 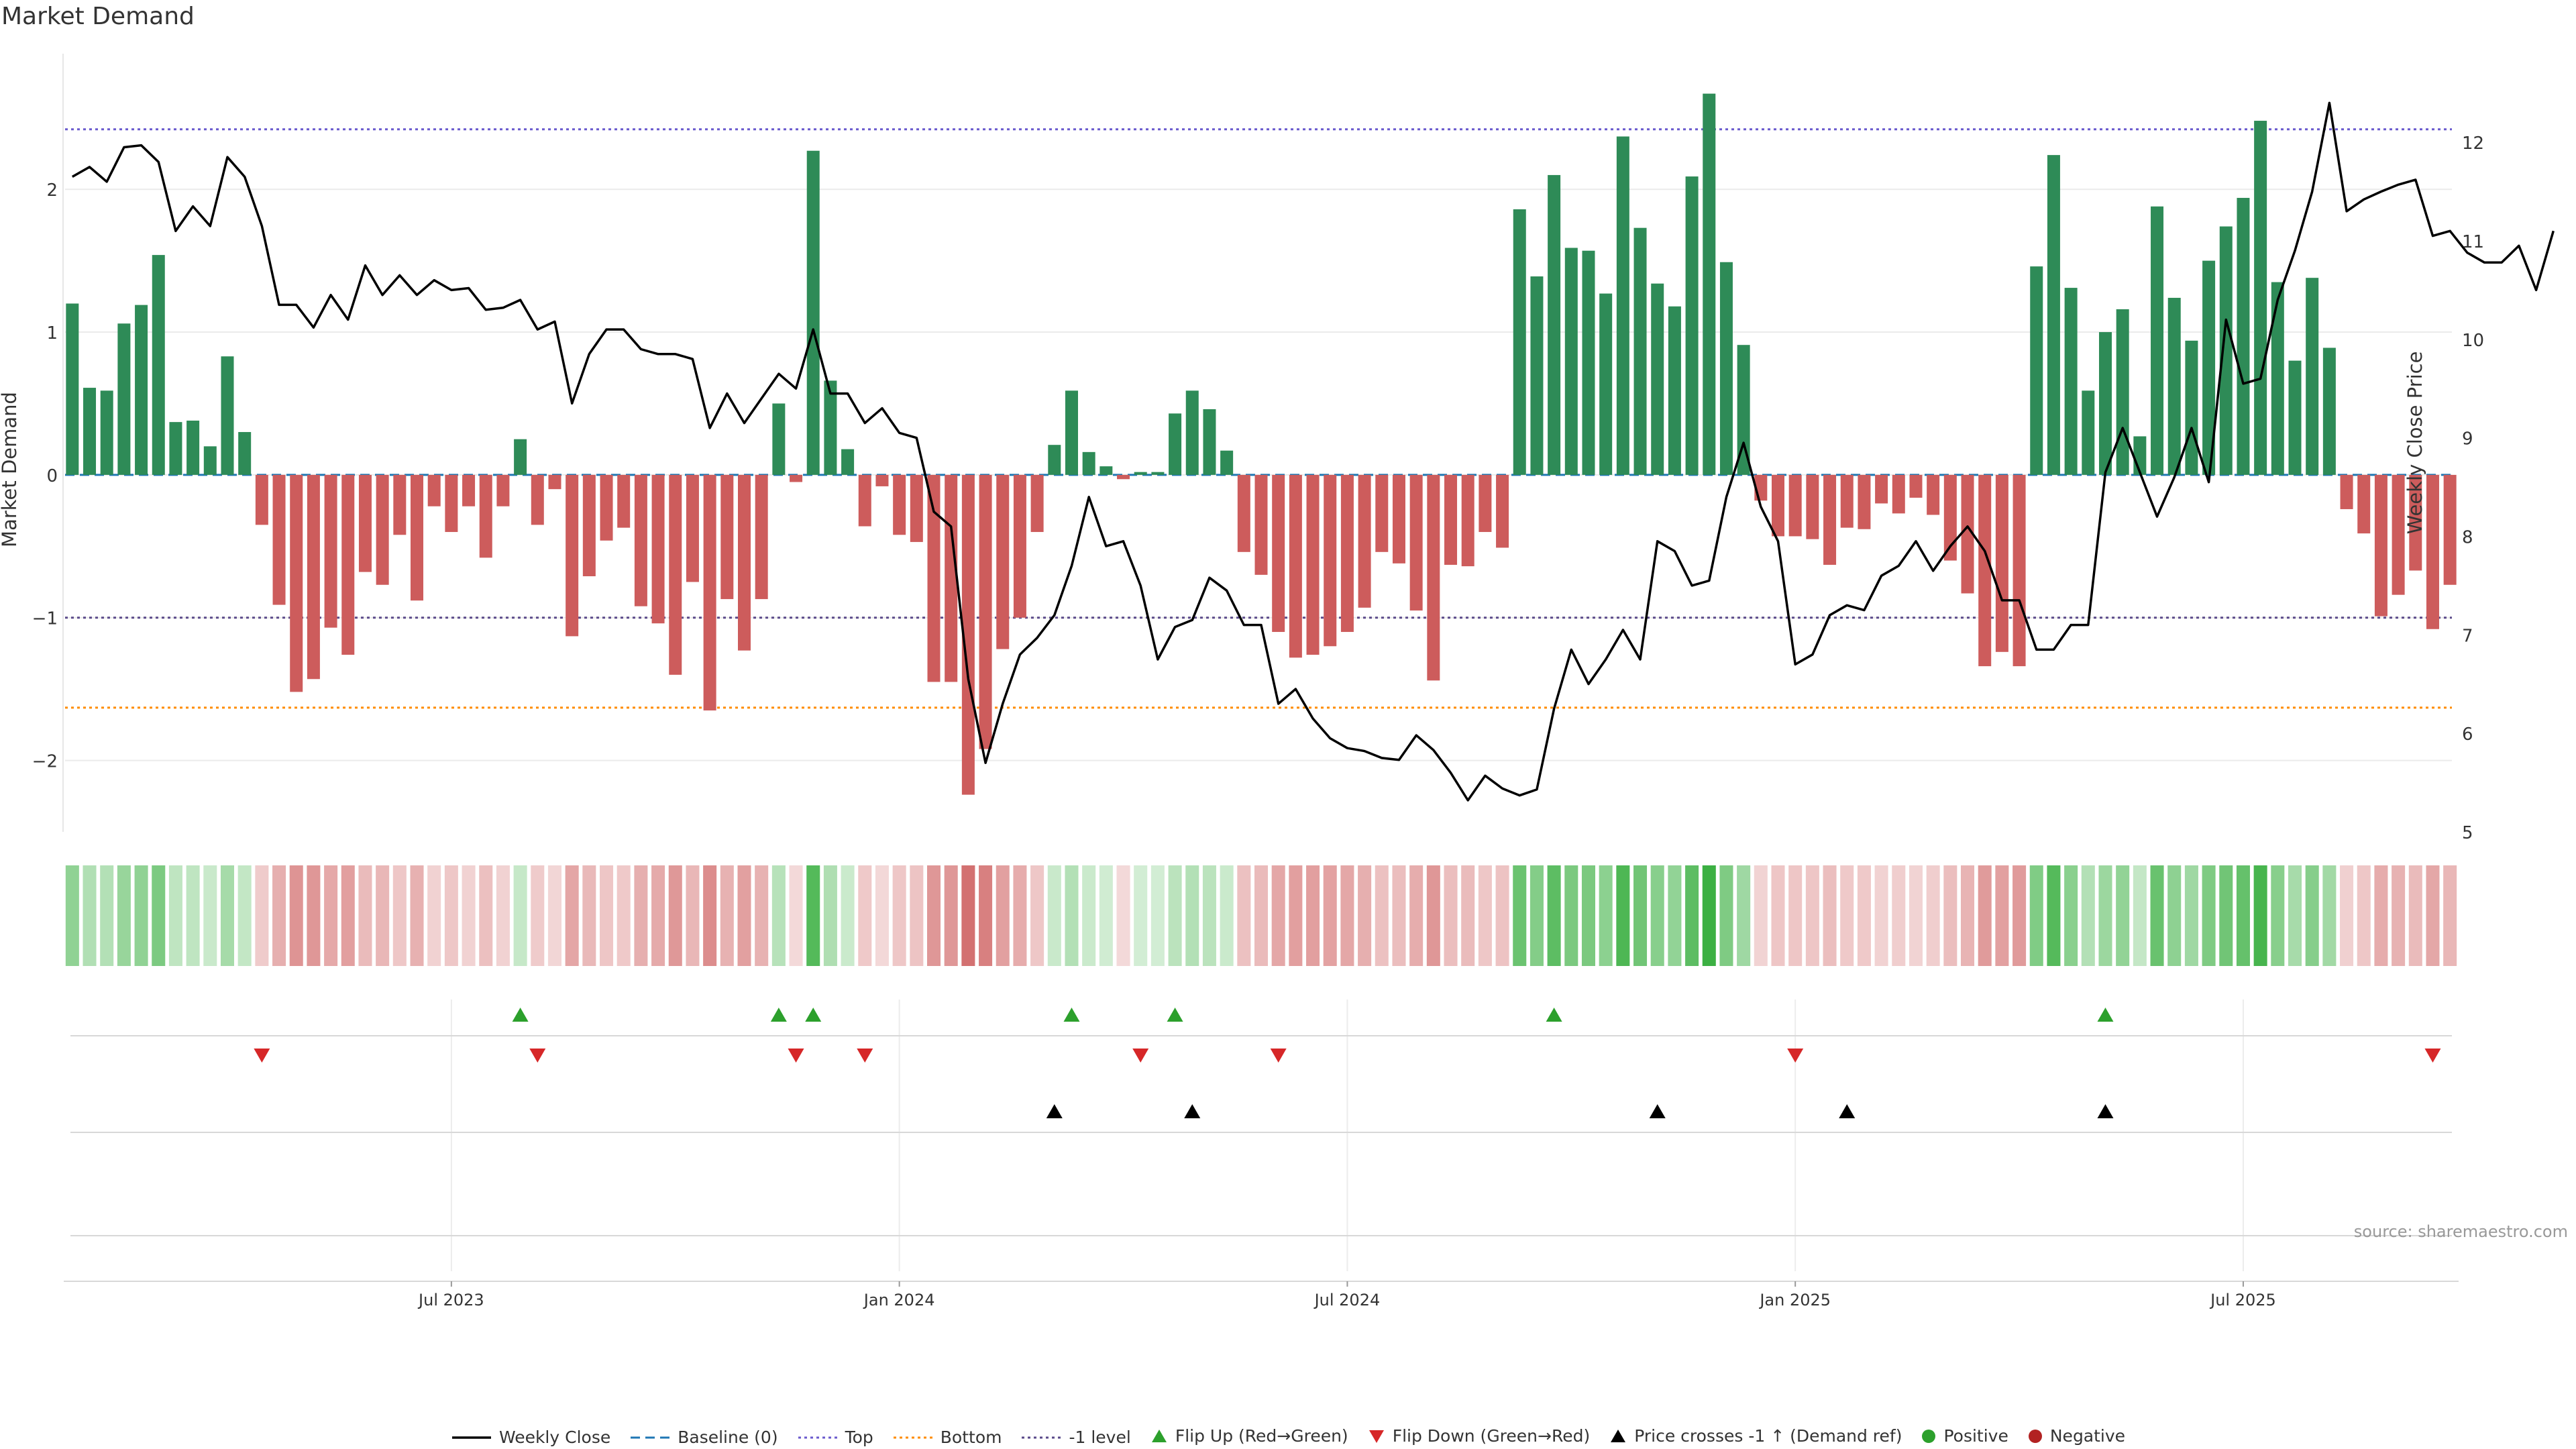 What do you see at coordinates (2467, 439) in the screenshot?
I see `y-tick-right: 9` at bounding box center [2467, 439].